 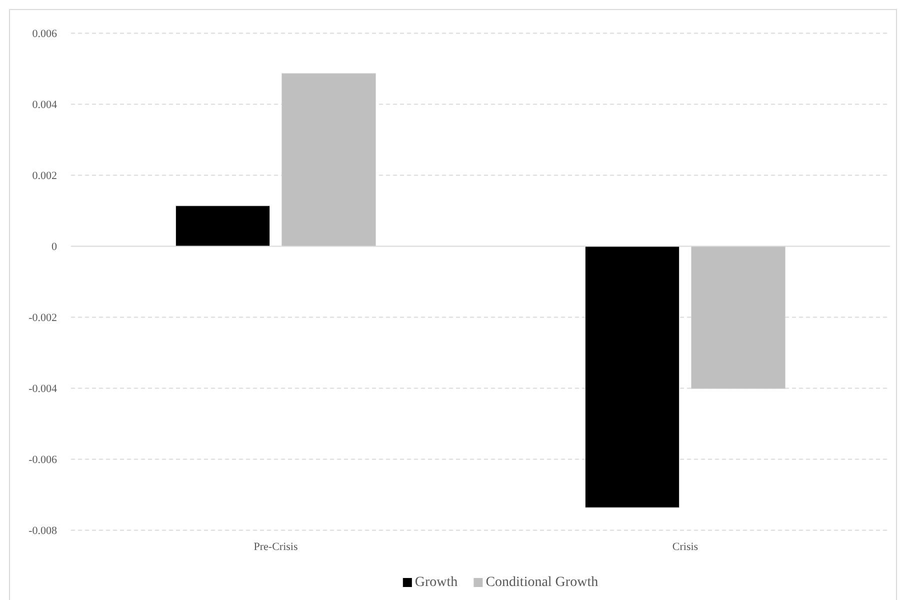 What do you see at coordinates (45, 34) in the screenshot?
I see `y-tick-label: 0.006` at bounding box center [45, 34].